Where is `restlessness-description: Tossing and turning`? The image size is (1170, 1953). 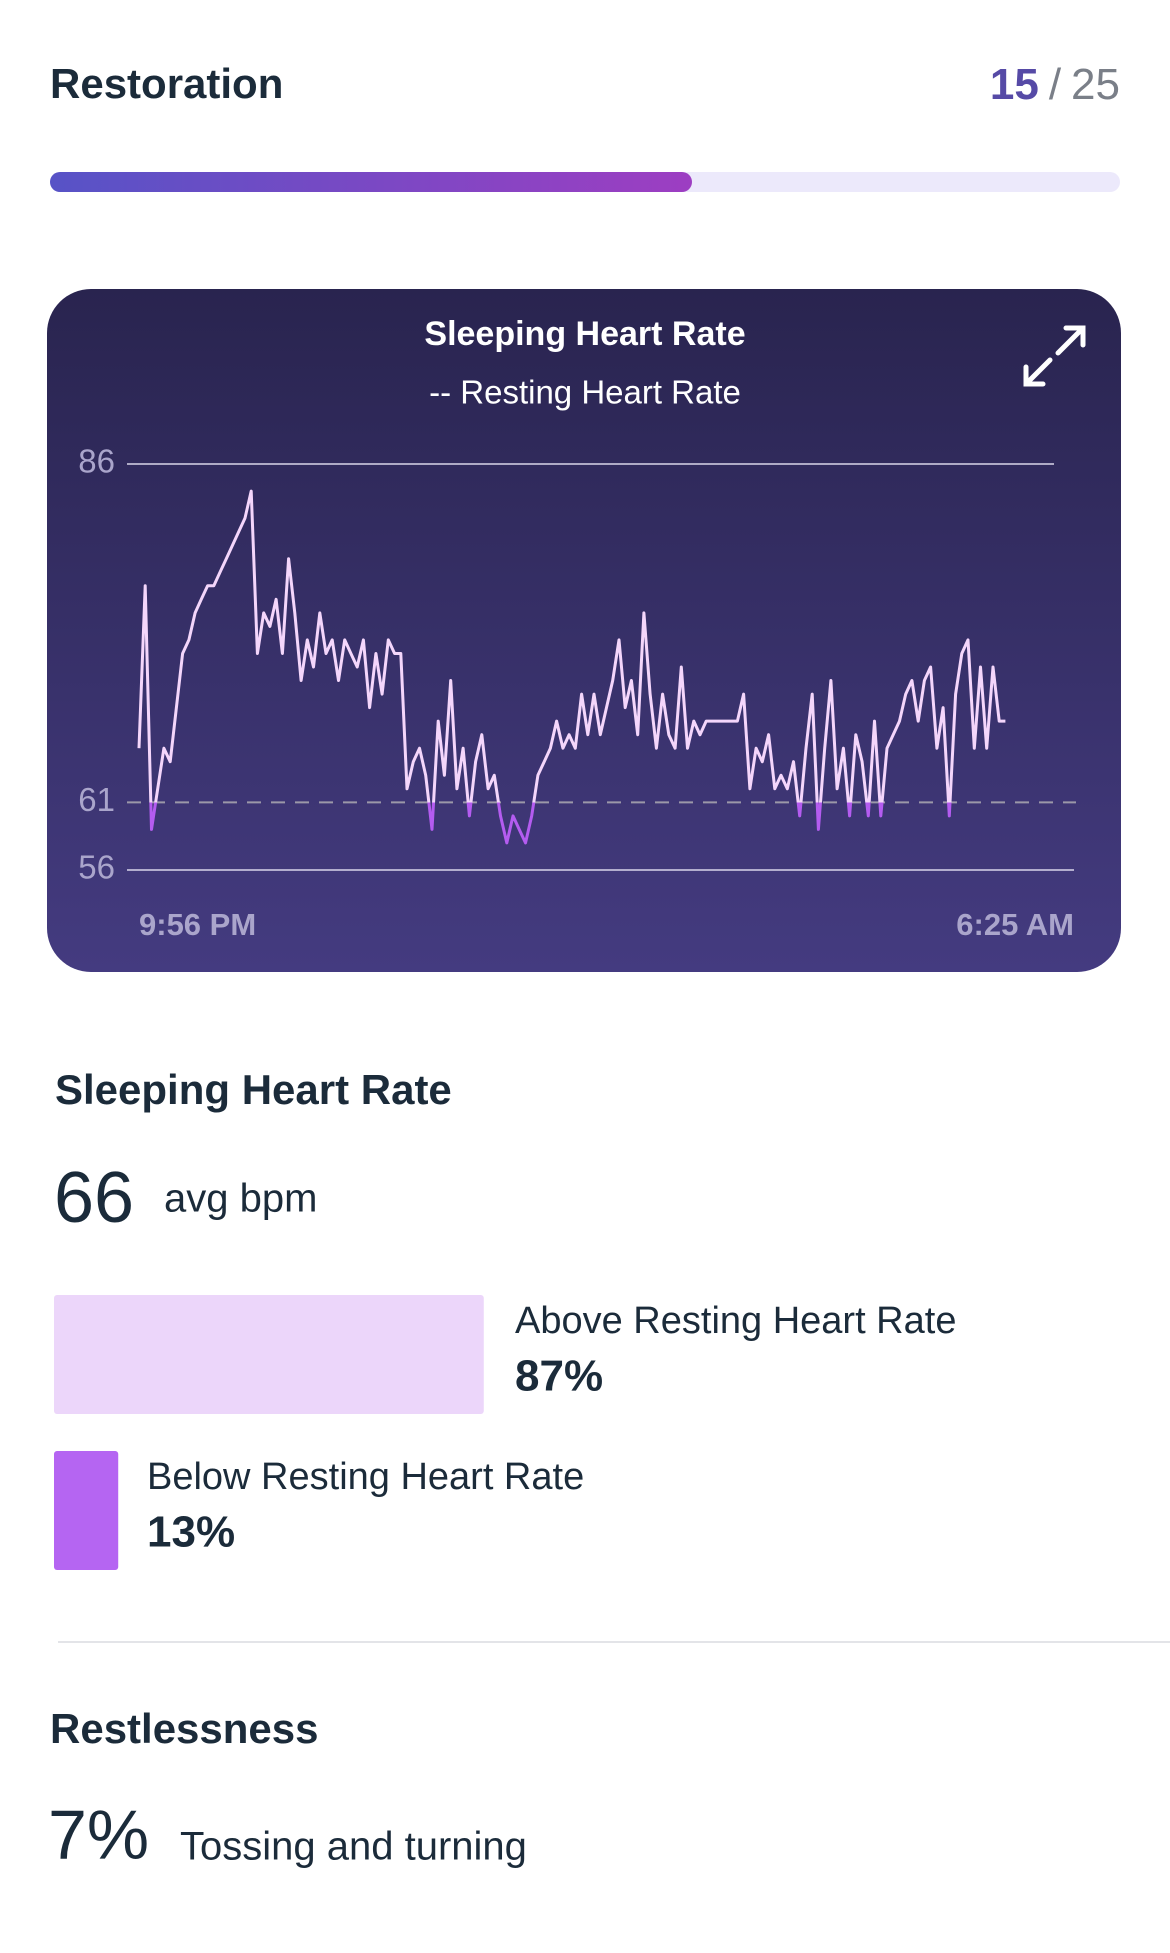 restlessness-description: Tossing and turning is located at coordinates (353, 1847).